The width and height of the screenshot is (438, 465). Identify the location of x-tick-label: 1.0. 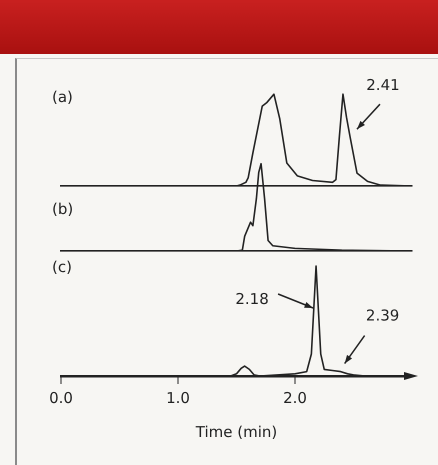
(178, 397).